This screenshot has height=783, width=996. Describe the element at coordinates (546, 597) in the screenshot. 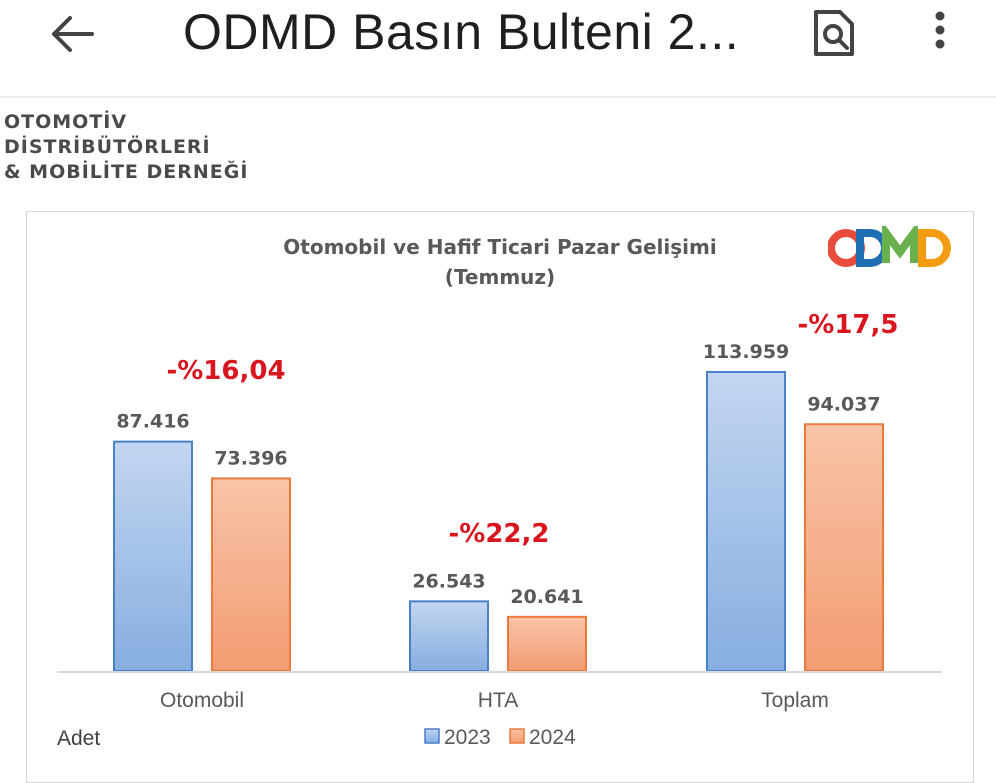

I see `data-label: 20.641` at that location.